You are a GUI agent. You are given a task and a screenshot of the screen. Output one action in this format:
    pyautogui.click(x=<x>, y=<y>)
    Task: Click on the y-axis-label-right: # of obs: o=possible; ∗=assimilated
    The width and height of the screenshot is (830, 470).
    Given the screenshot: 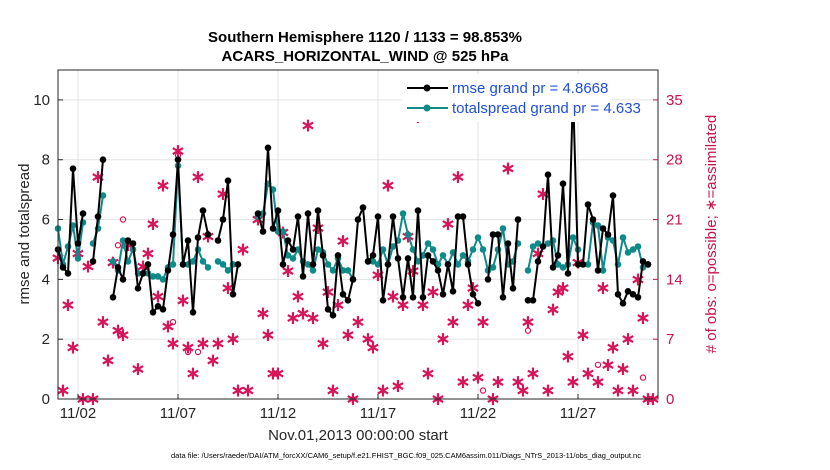 What is the action you would take?
    pyautogui.click(x=711, y=234)
    